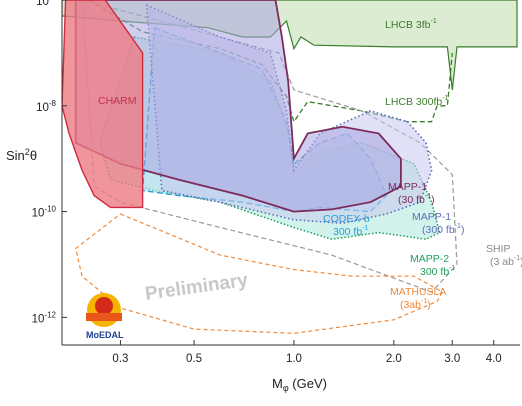  I want to click on series-label: SHIP, so click(498, 249).